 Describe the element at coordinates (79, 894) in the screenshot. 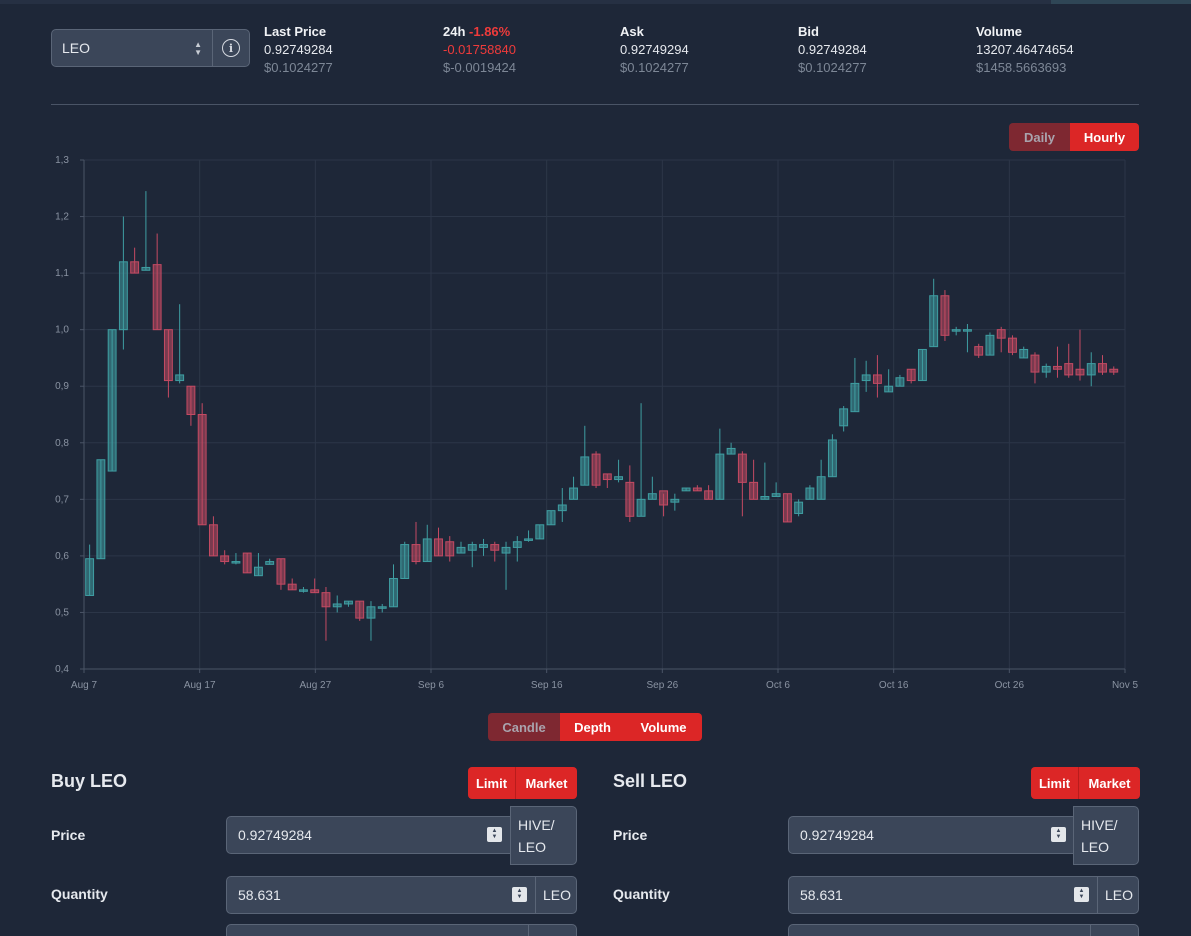

I see `buy-quantity-label: Quantity` at that location.